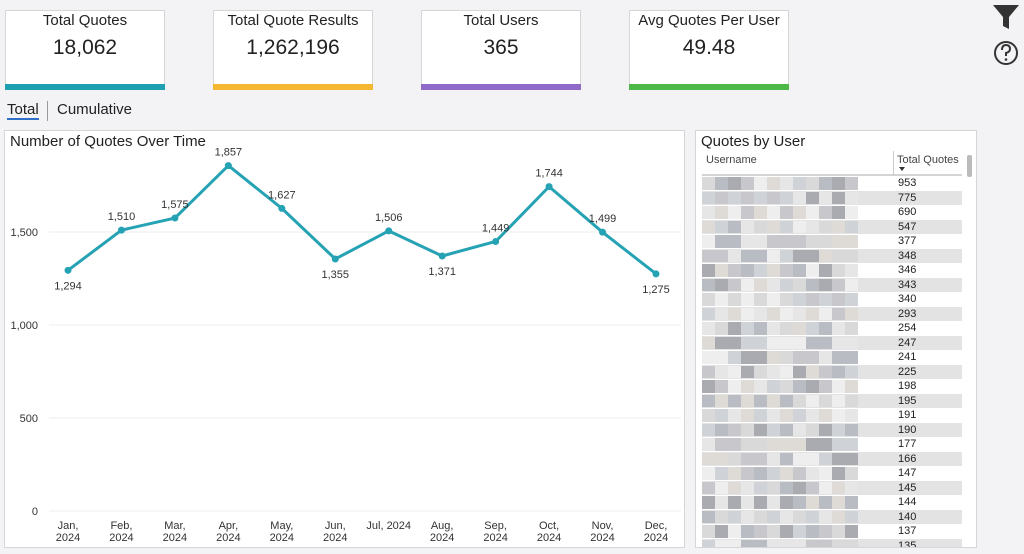 Image resolution: width=1024 pixels, height=554 pixels. I want to click on table-row: 140, so click(832, 516).